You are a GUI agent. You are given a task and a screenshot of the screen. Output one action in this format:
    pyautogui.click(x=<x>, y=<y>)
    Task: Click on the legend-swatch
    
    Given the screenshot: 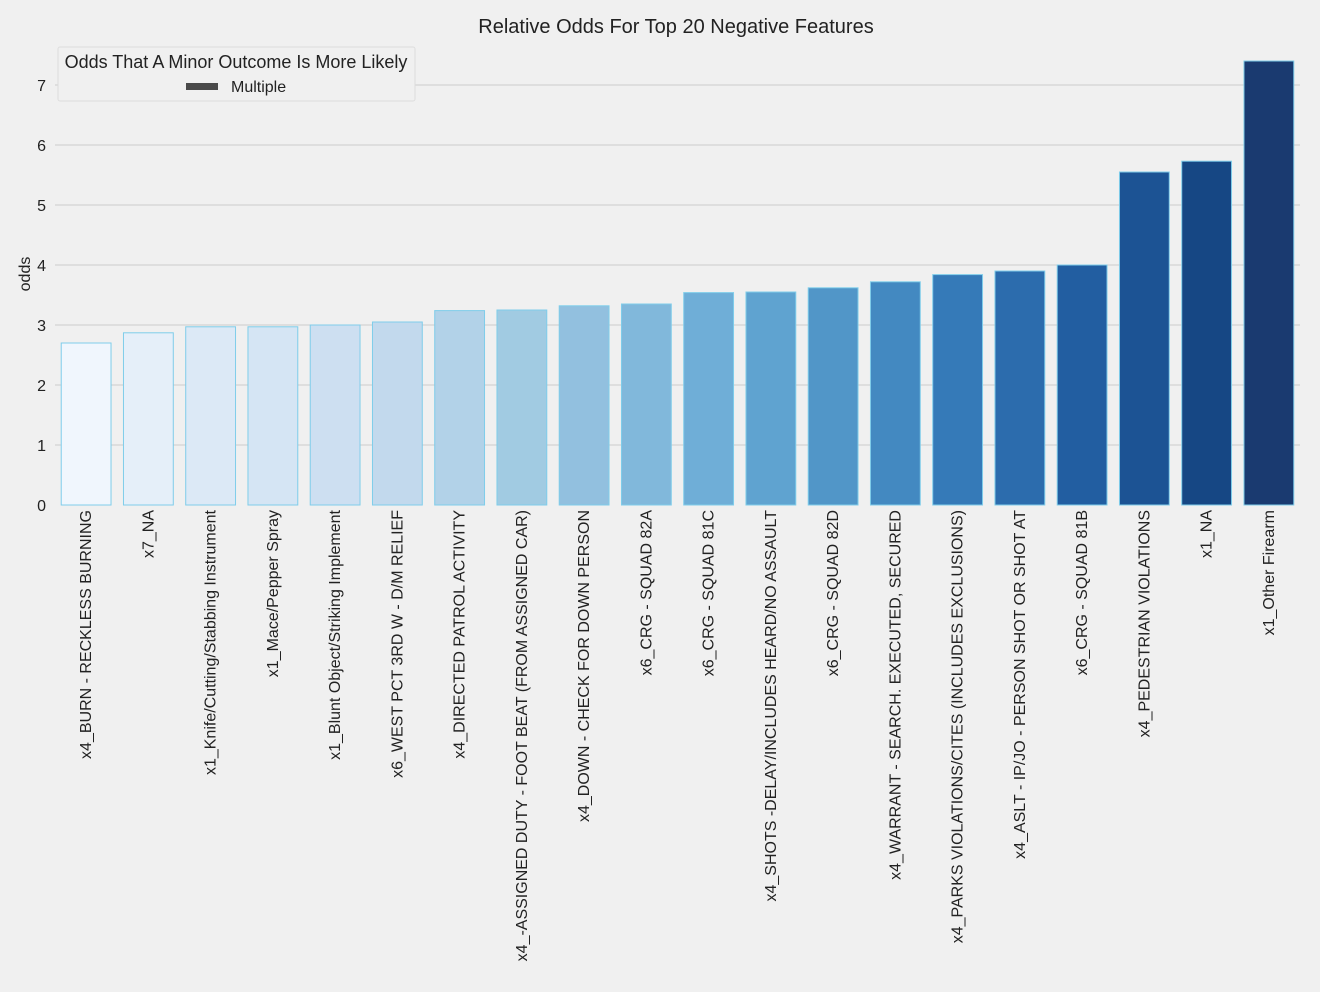 What is the action you would take?
    pyautogui.click(x=202, y=86)
    